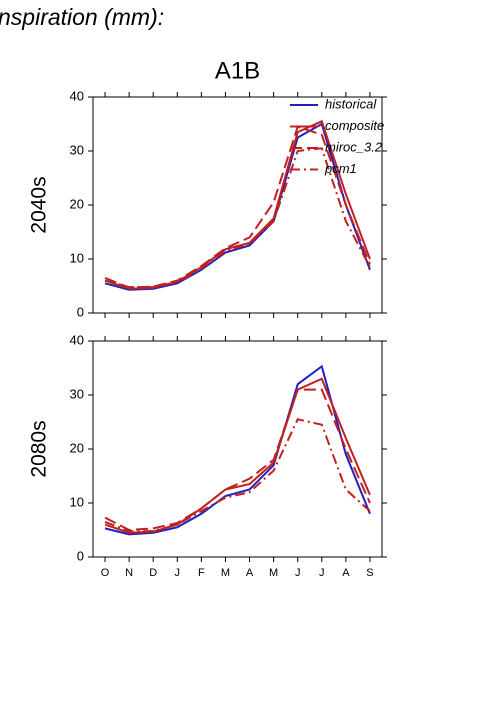 The width and height of the screenshot is (501, 709). What do you see at coordinates (340, 168) in the screenshot?
I see `legend-label: pcm1` at bounding box center [340, 168].